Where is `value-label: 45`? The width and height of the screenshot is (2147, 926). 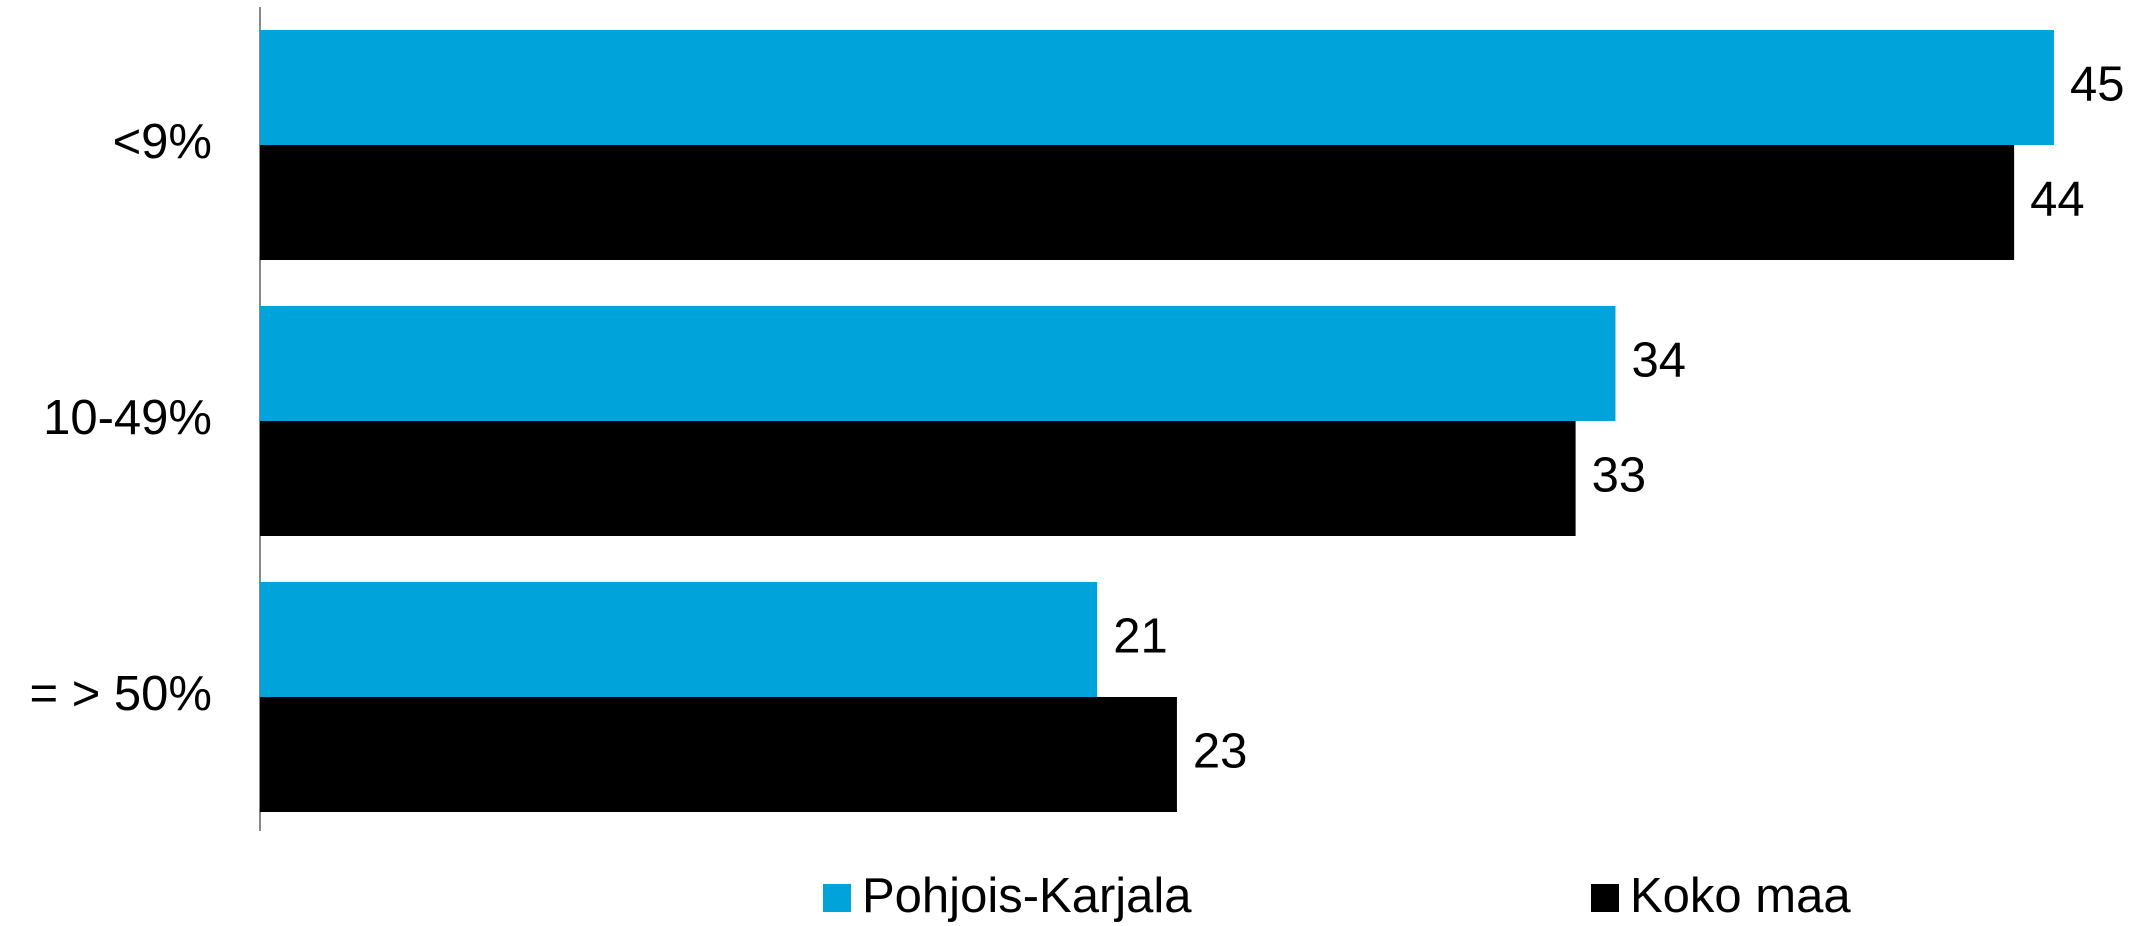
value-label: 45 is located at coordinates (2097, 84).